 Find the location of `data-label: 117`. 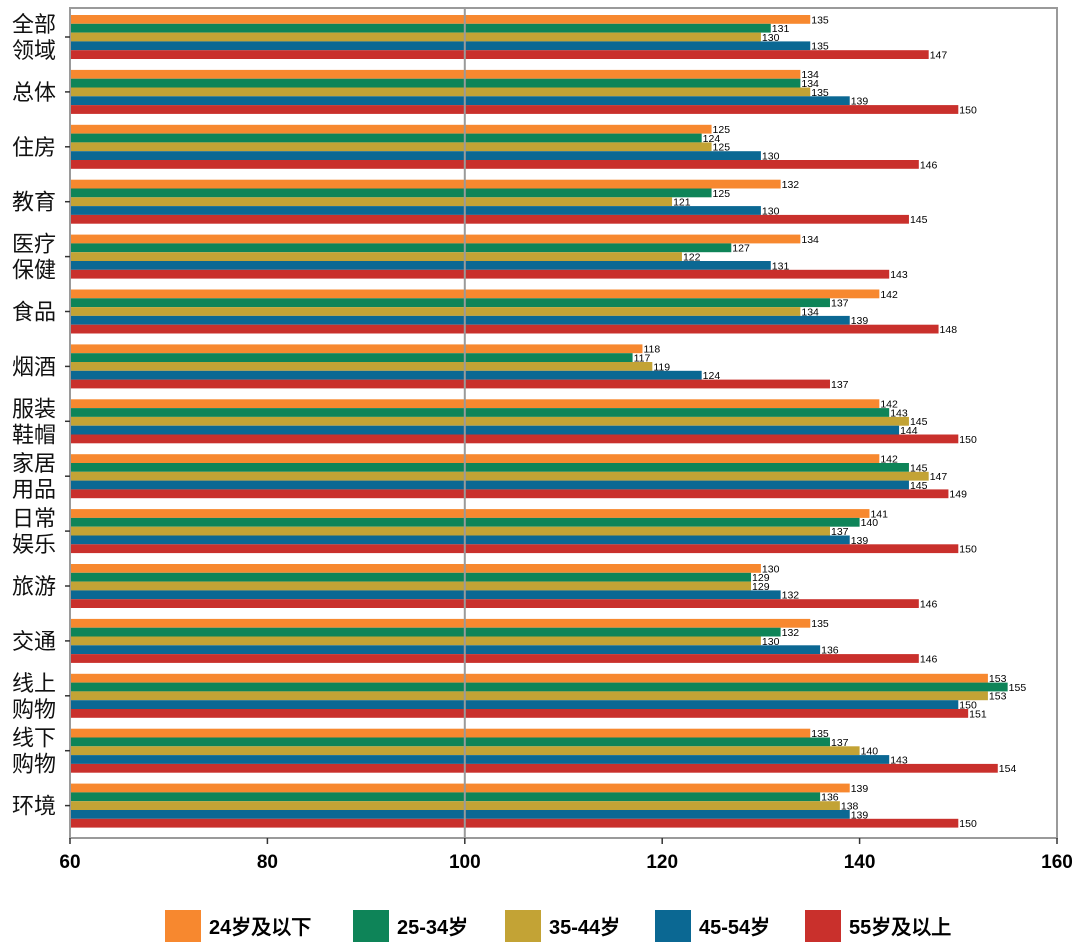

data-label: 117 is located at coordinates (642, 359).